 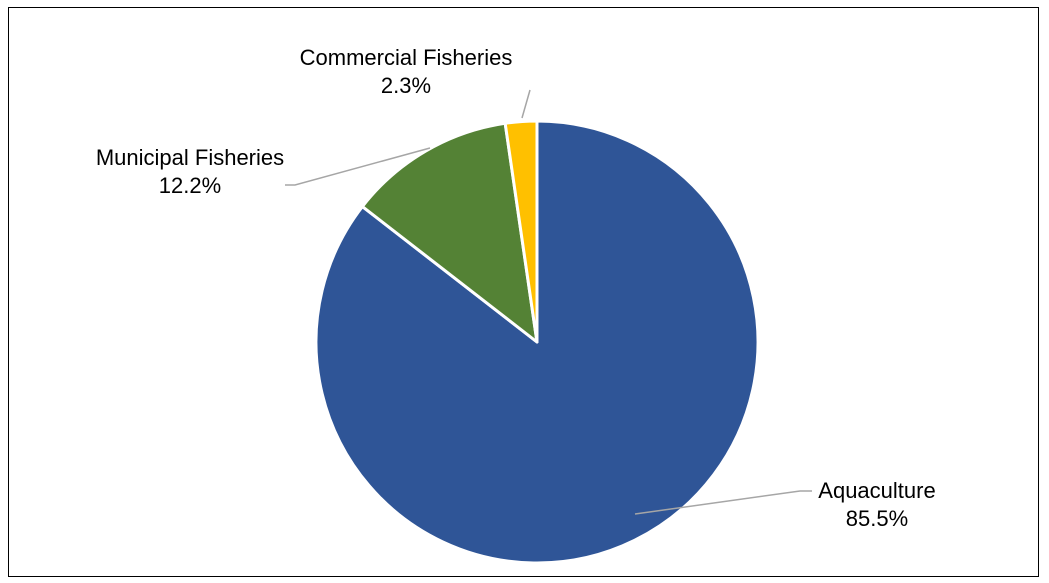 I want to click on slice-value-municipal: 12.2%, so click(x=190, y=185).